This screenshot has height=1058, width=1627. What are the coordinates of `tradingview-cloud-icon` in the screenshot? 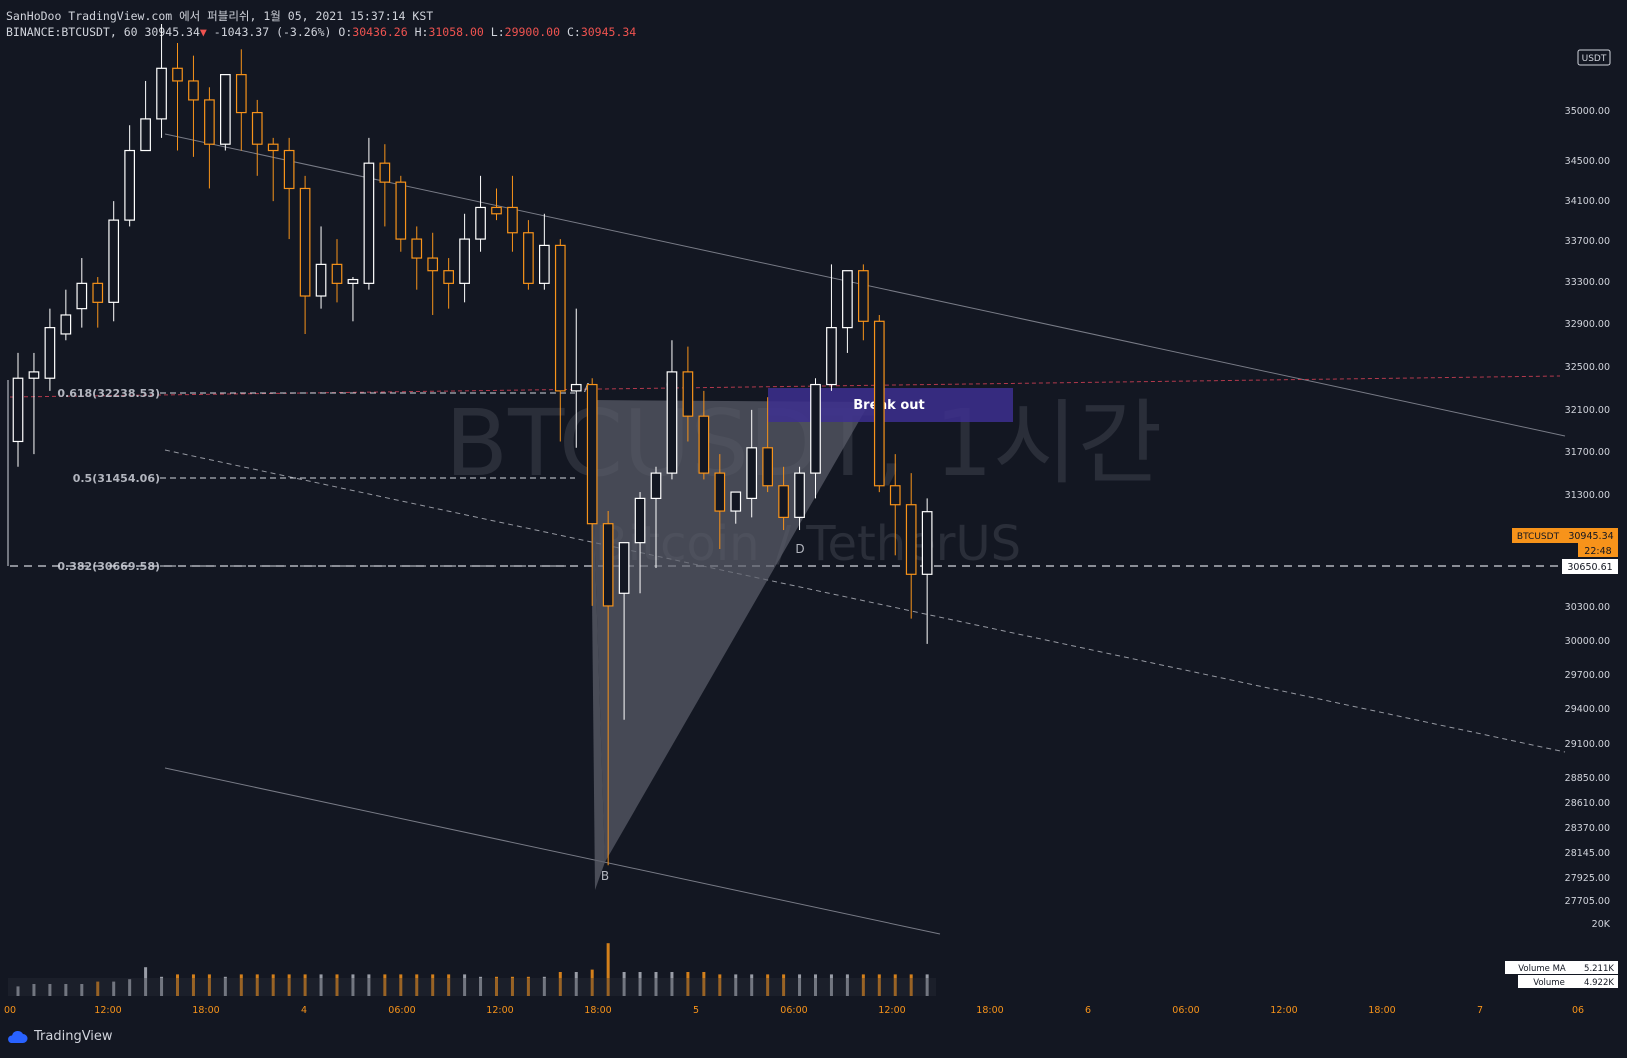 It's located at (18, 1036).